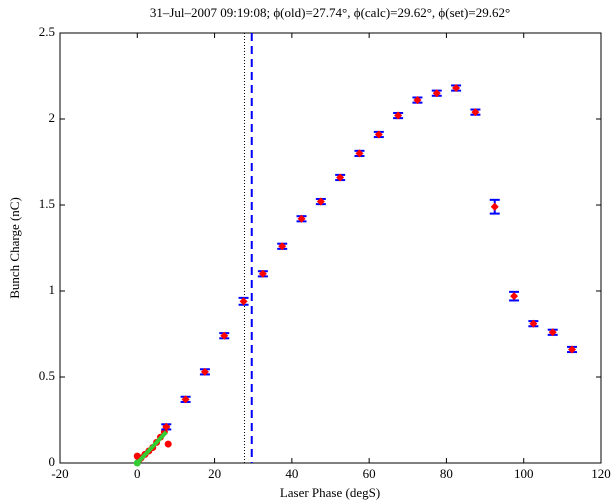  Describe the element at coordinates (47, 203) in the screenshot. I see `y-tick-label: 1.5` at that location.